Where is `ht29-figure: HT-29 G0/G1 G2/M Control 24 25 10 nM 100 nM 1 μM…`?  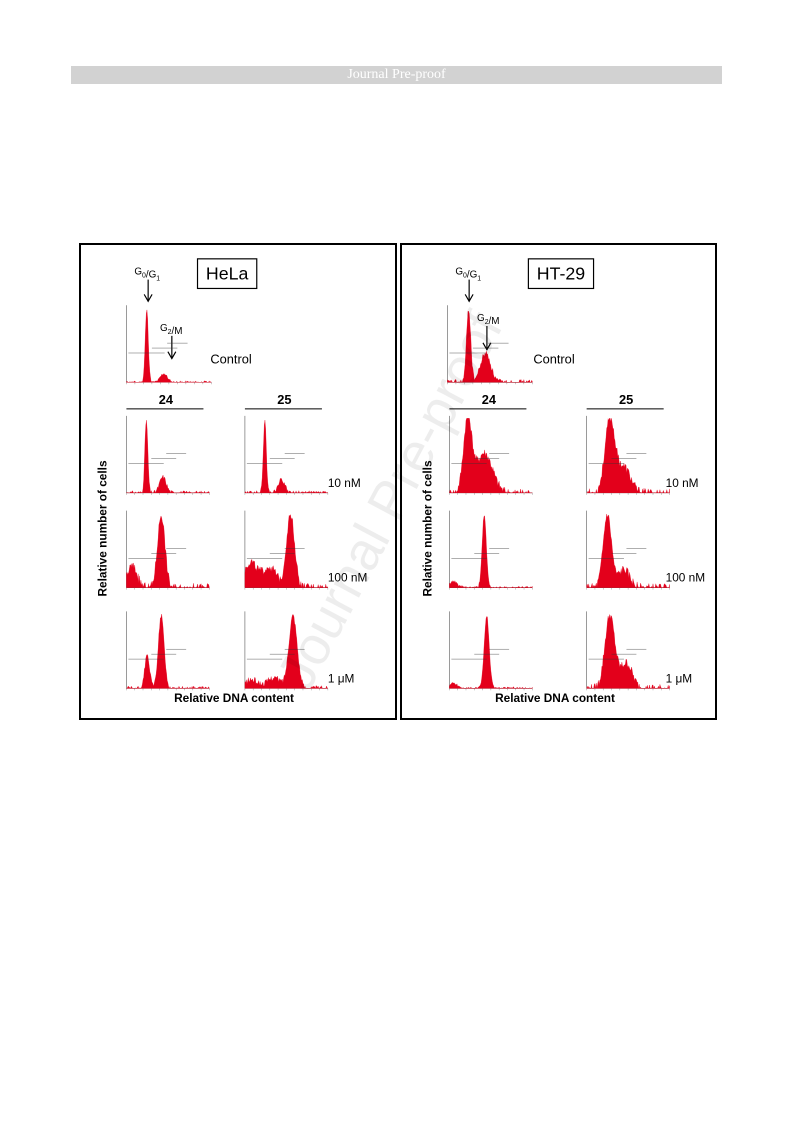 ht29-figure: HT-29 G0/G1 G2/M Control 24 25 10 nM 100 nM 1 μM… is located at coordinates (563, 481).